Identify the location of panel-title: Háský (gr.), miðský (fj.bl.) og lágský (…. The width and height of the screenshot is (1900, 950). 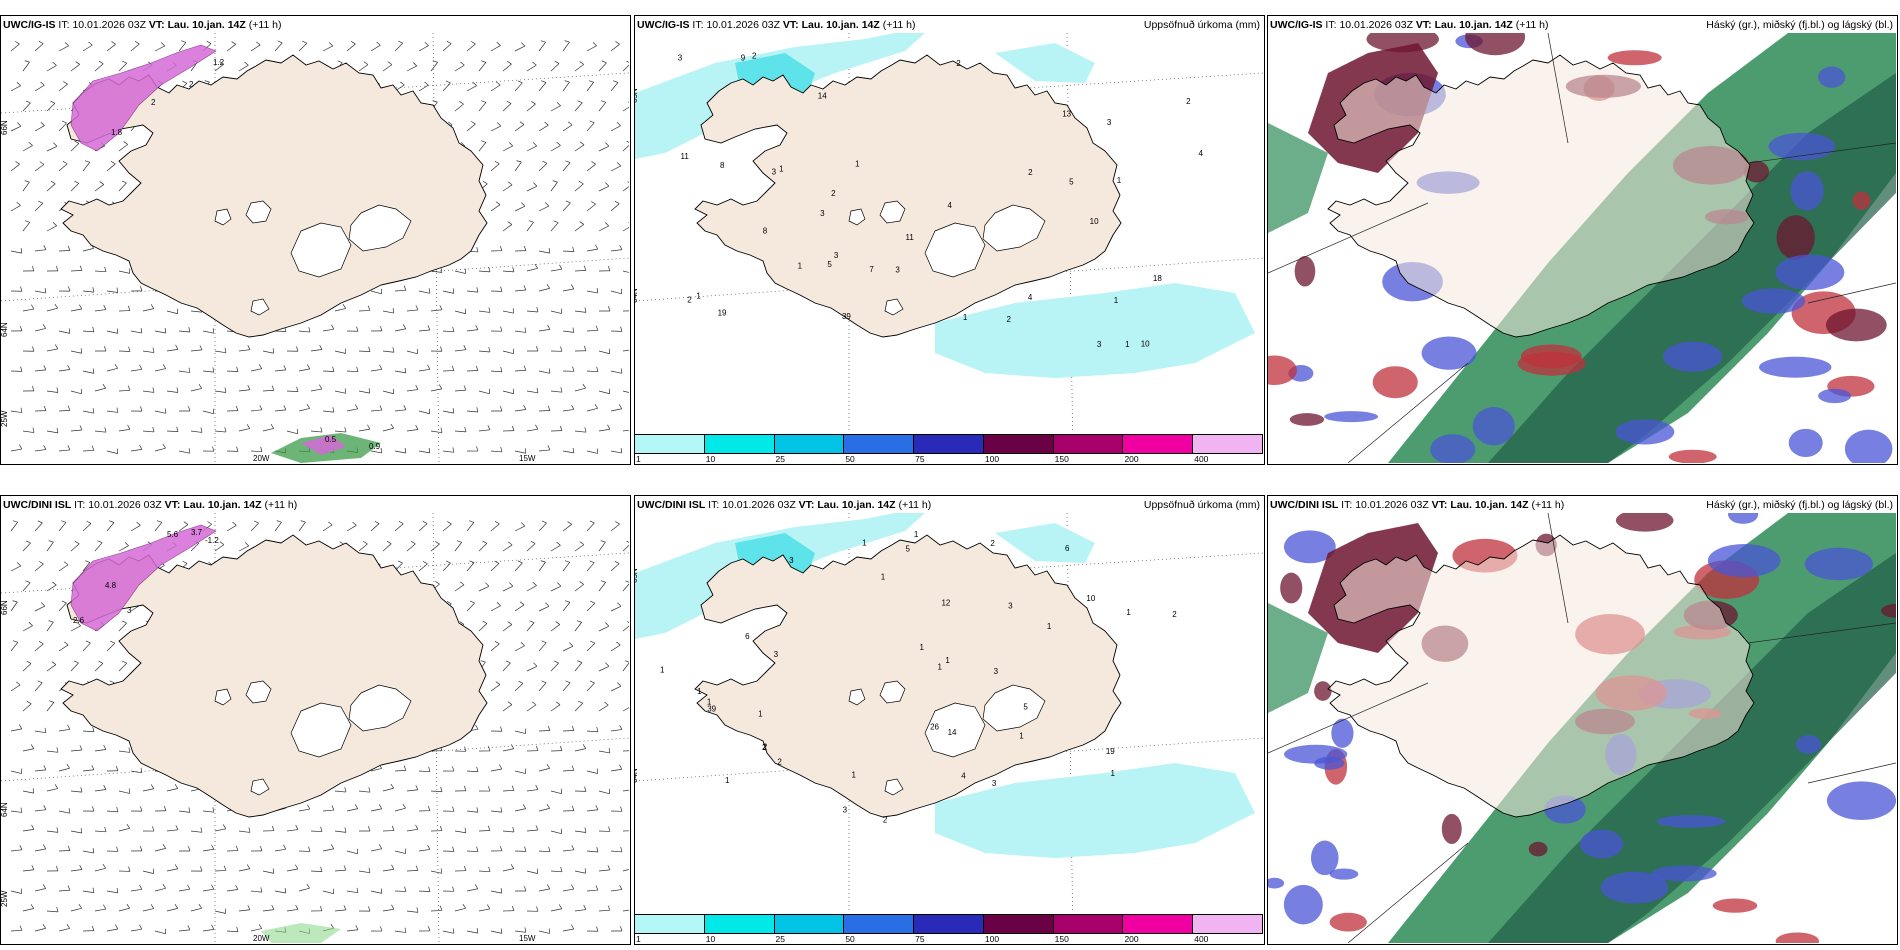
(1799, 25).